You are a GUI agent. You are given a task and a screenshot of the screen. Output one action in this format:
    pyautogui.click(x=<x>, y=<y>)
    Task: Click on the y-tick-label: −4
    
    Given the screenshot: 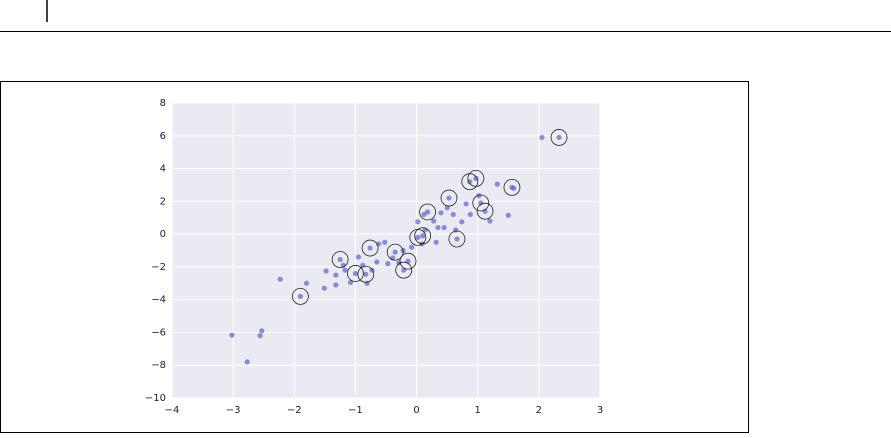 What is the action you would take?
    pyautogui.click(x=158, y=300)
    